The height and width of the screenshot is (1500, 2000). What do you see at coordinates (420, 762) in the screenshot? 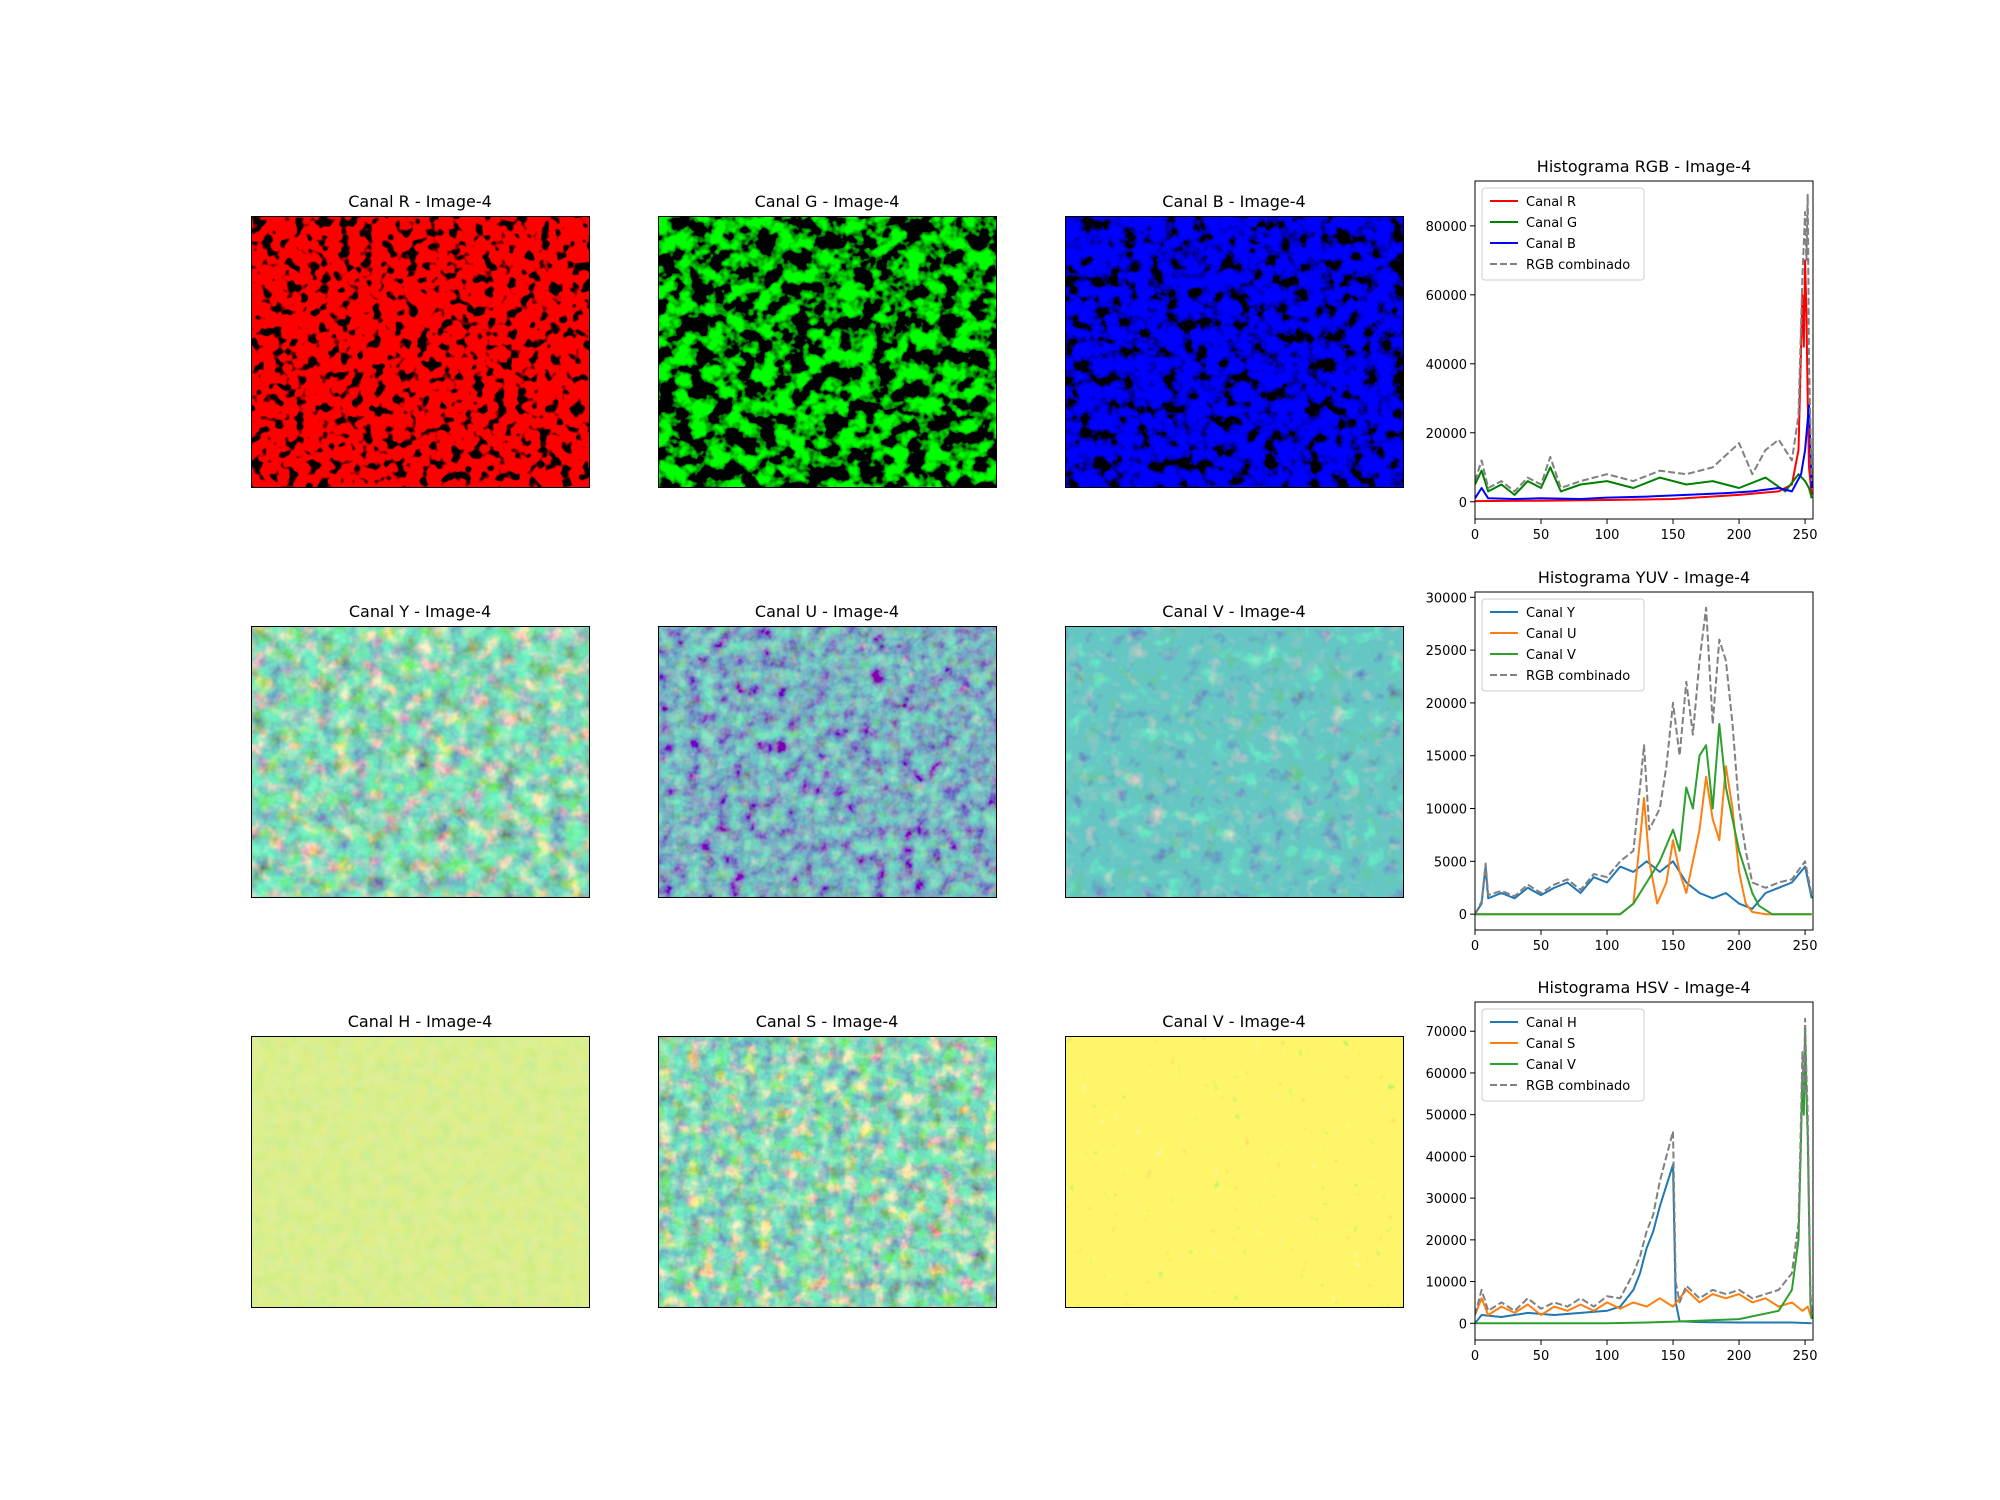
I see `image-canal-y` at bounding box center [420, 762].